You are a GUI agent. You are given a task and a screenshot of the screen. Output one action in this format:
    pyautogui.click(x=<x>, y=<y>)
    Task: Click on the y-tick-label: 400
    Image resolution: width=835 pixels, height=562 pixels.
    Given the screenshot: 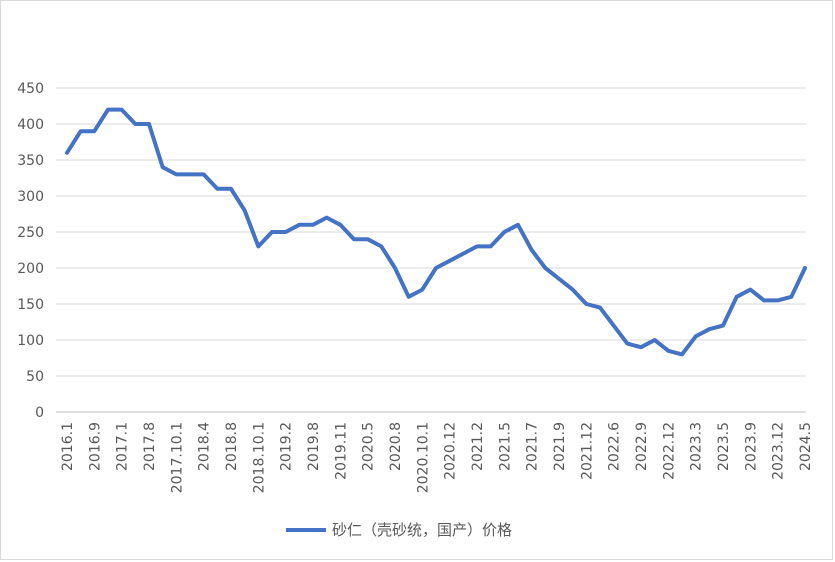 What is the action you would take?
    pyautogui.click(x=30, y=125)
    